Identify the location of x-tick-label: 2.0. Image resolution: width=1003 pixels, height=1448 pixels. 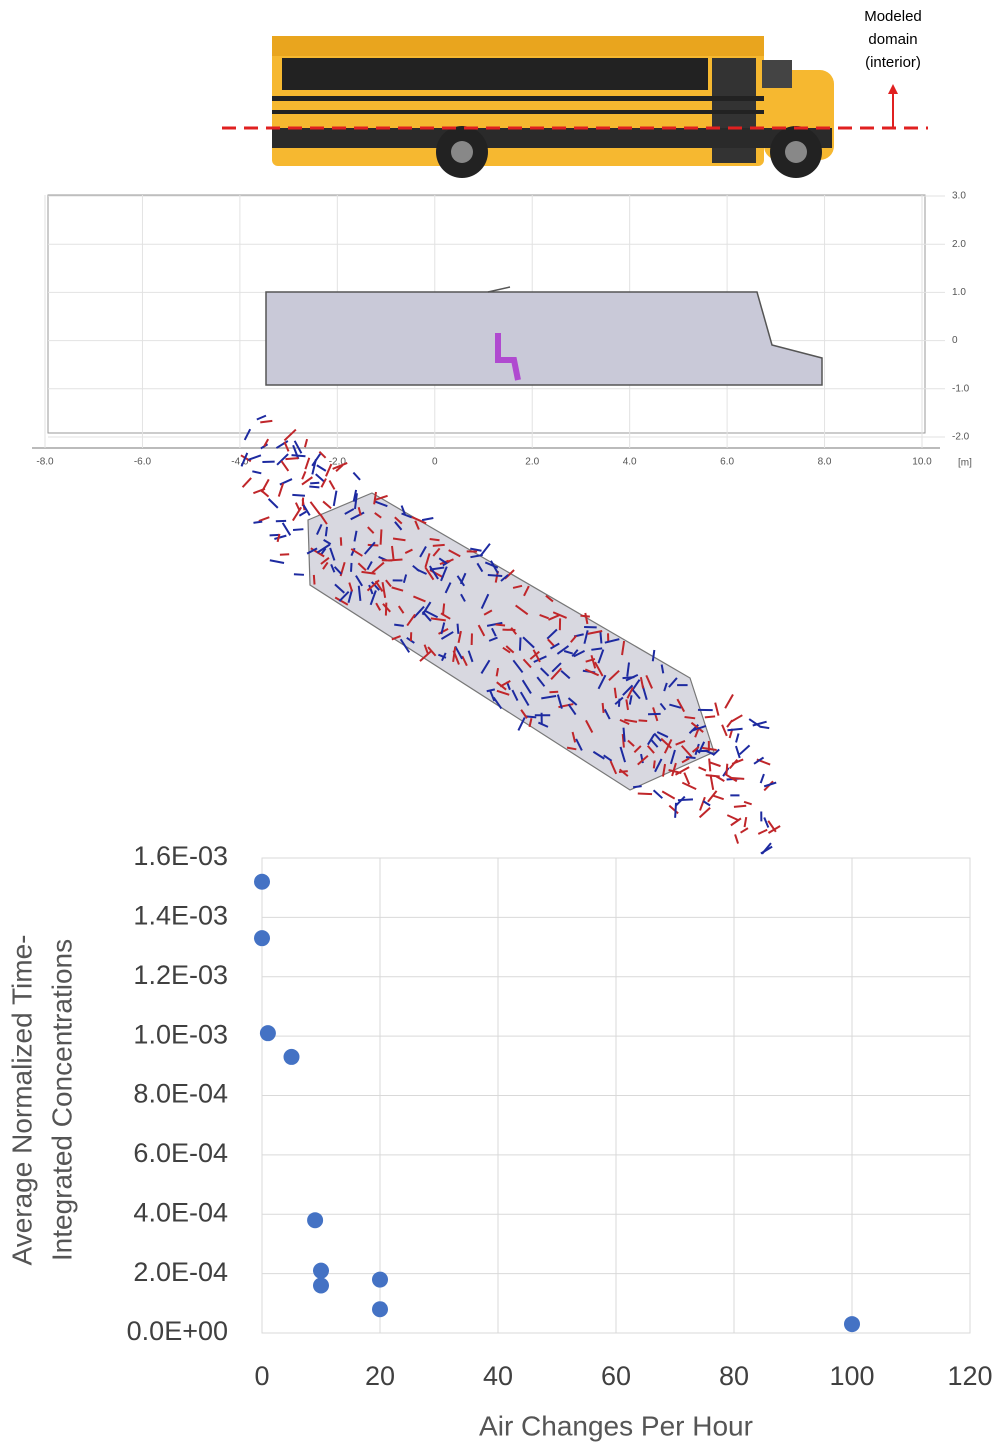
(532, 462).